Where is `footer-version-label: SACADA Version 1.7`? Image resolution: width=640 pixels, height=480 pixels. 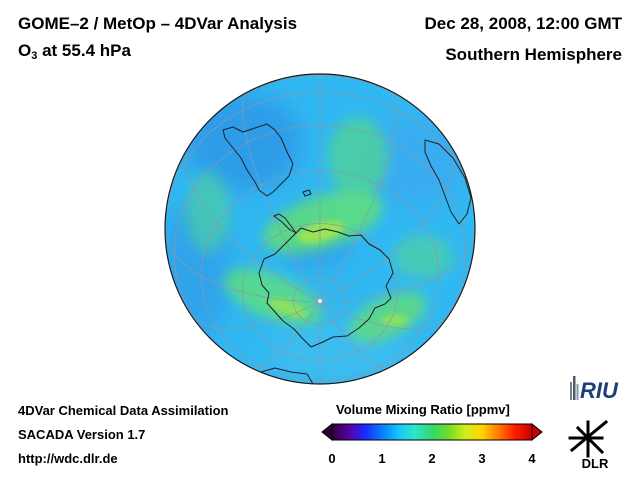 footer-version-label: SACADA Version 1.7 is located at coordinates (82, 434).